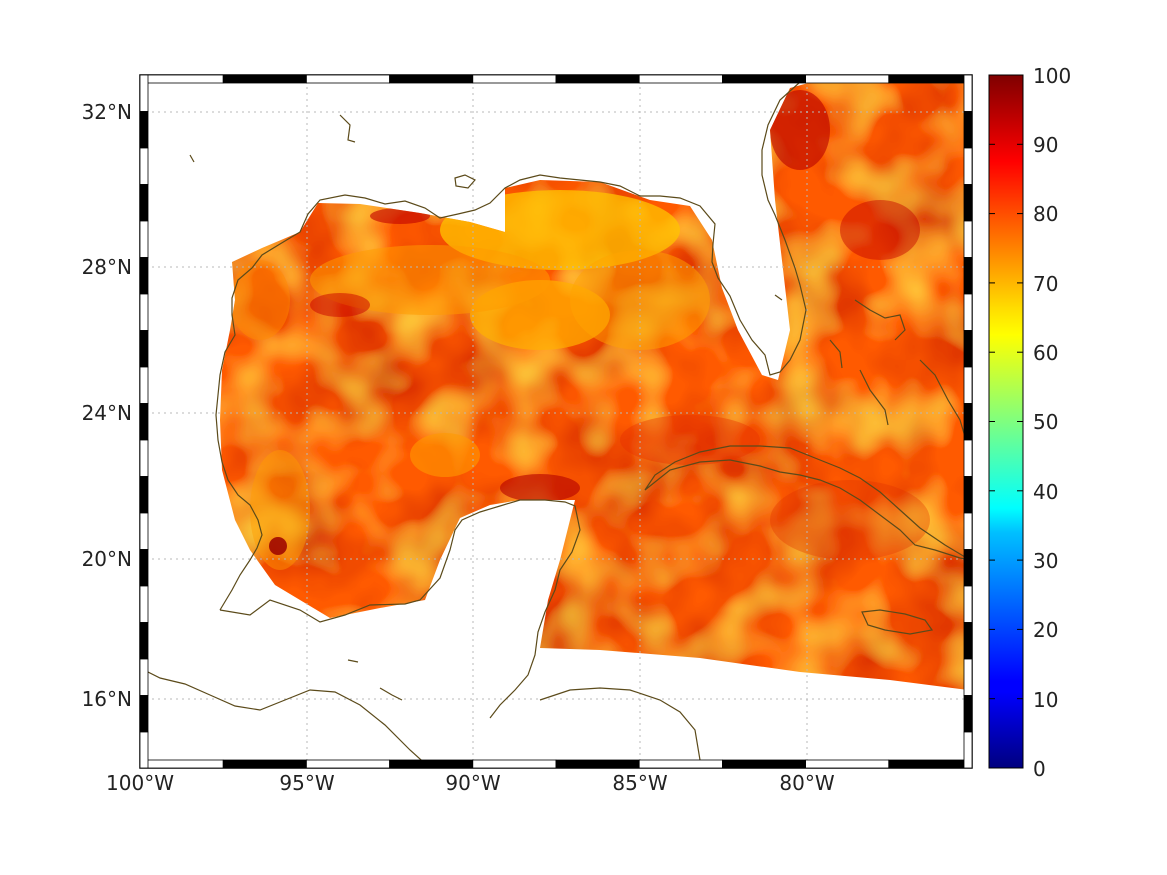 This screenshot has height=875, width=1167. What do you see at coordinates (1045, 561) in the screenshot?
I see `colorbar-tick-label: 30` at bounding box center [1045, 561].